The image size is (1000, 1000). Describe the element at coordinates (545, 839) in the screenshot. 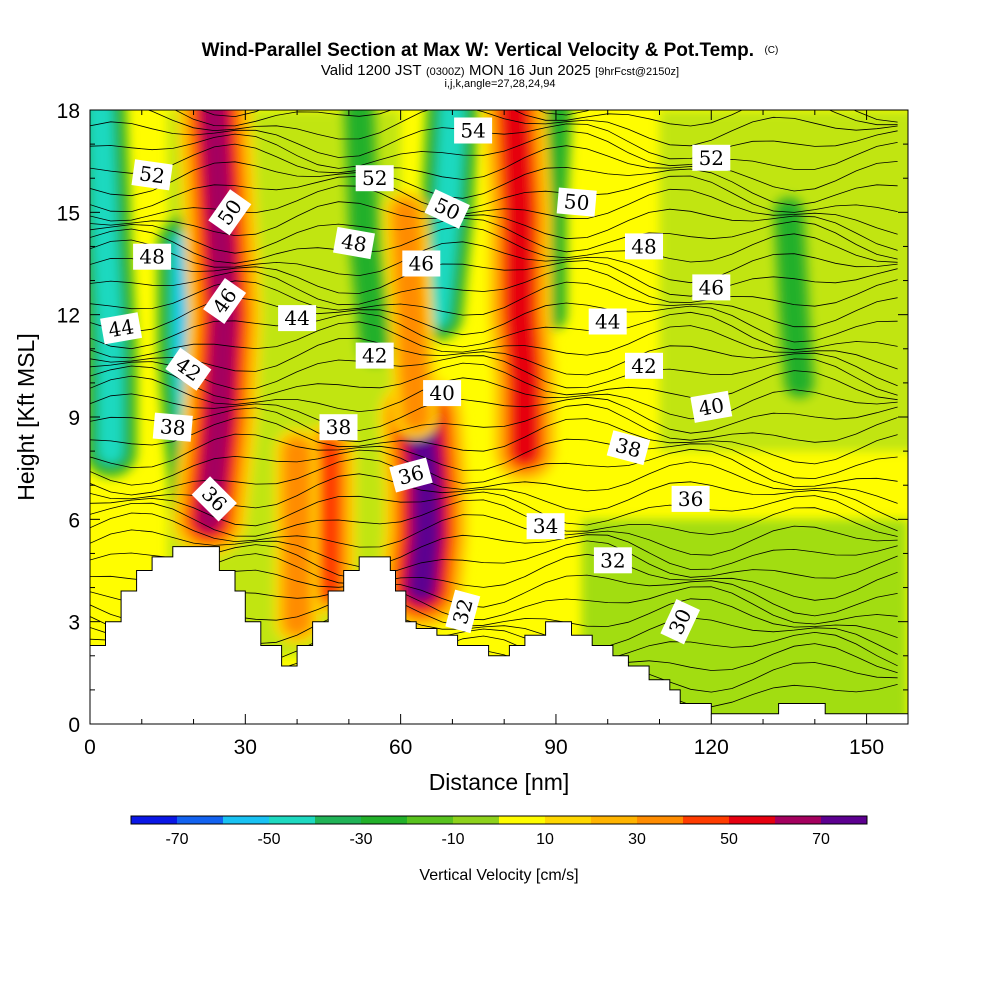

I see `colorbar-tick-label-4: 10` at that location.